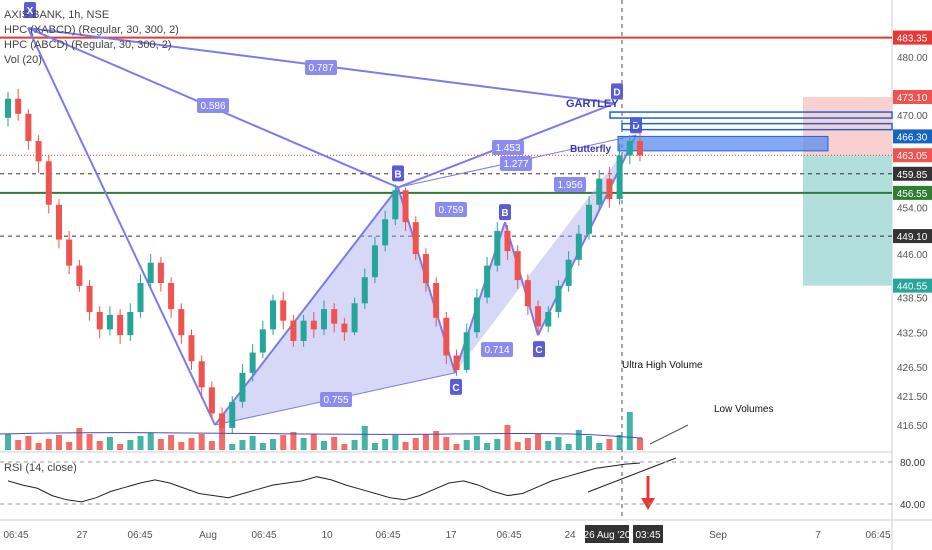 This screenshot has width=932, height=550. Describe the element at coordinates (455, 388) in the screenshot. I see `pattern-point-label: C` at that location.